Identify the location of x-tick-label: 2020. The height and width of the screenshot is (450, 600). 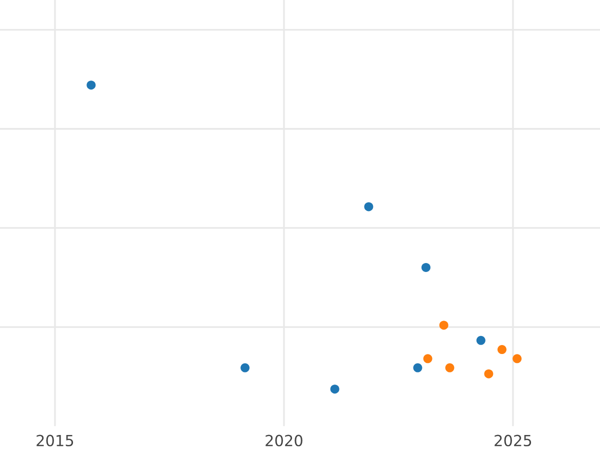
(284, 440).